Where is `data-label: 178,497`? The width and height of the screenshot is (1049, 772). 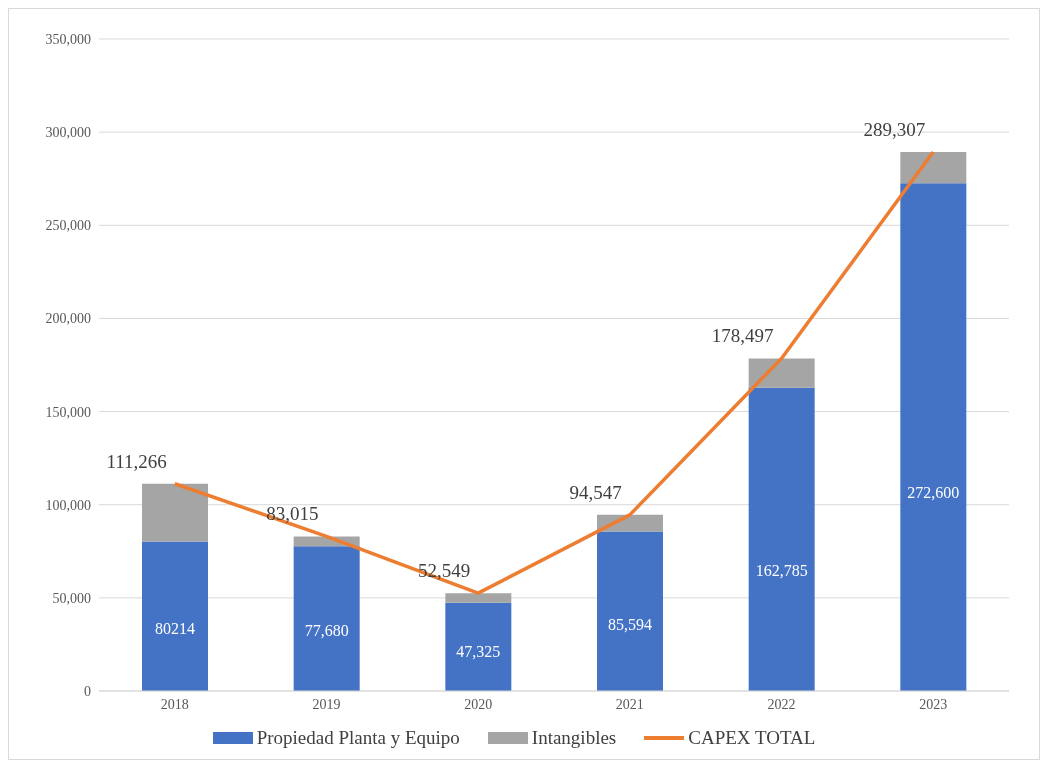
data-label: 178,497 is located at coordinates (742, 336).